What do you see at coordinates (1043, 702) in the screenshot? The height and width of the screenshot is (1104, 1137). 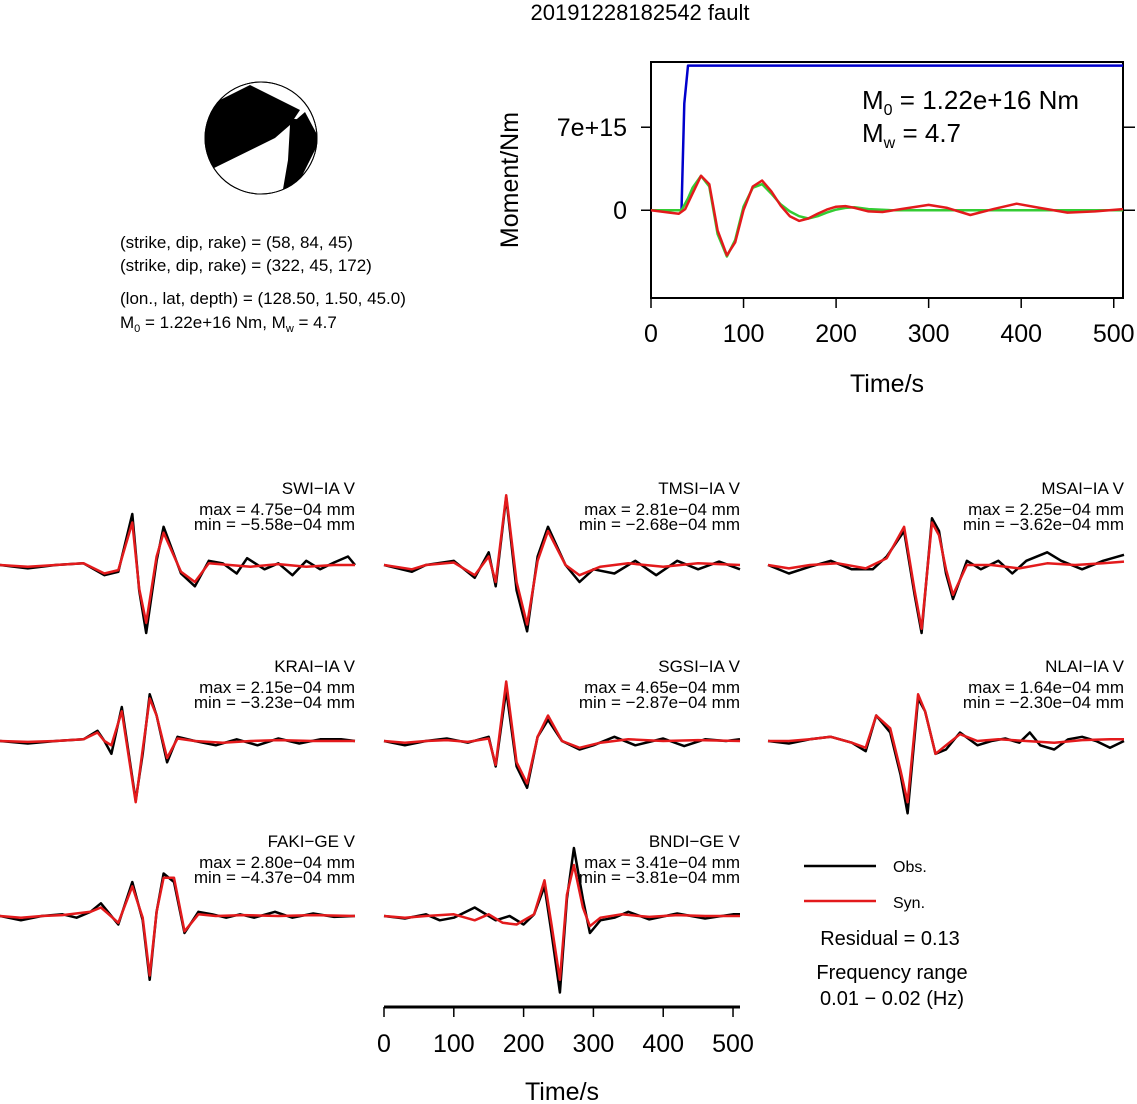 I see `station-min: min = −2.30e−04 mm` at bounding box center [1043, 702].